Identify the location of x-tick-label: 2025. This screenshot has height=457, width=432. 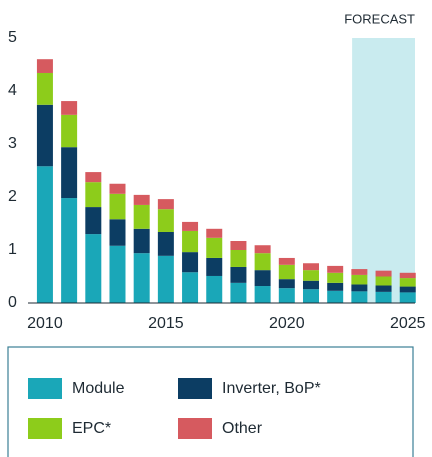
(408, 323).